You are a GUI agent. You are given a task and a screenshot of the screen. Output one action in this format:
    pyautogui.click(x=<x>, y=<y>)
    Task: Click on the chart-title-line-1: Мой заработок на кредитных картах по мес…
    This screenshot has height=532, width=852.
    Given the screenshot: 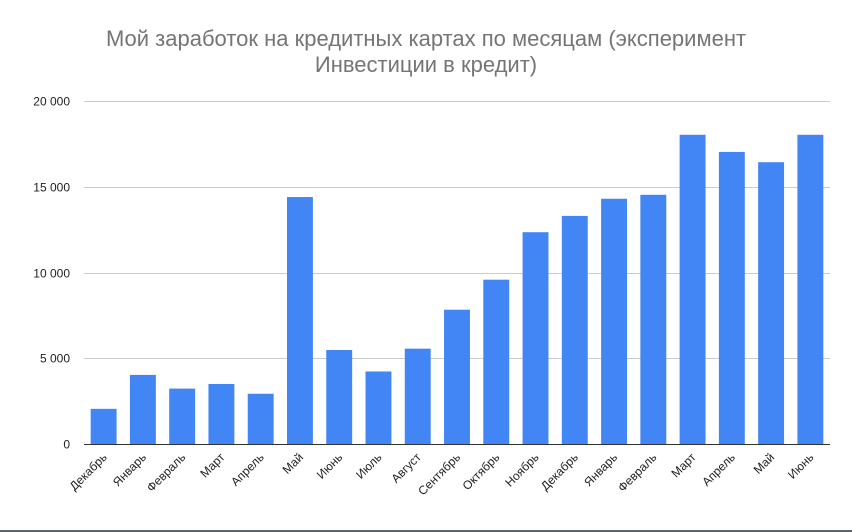 What is the action you would take?
    pyautogui.click(x=426, y=38)
    